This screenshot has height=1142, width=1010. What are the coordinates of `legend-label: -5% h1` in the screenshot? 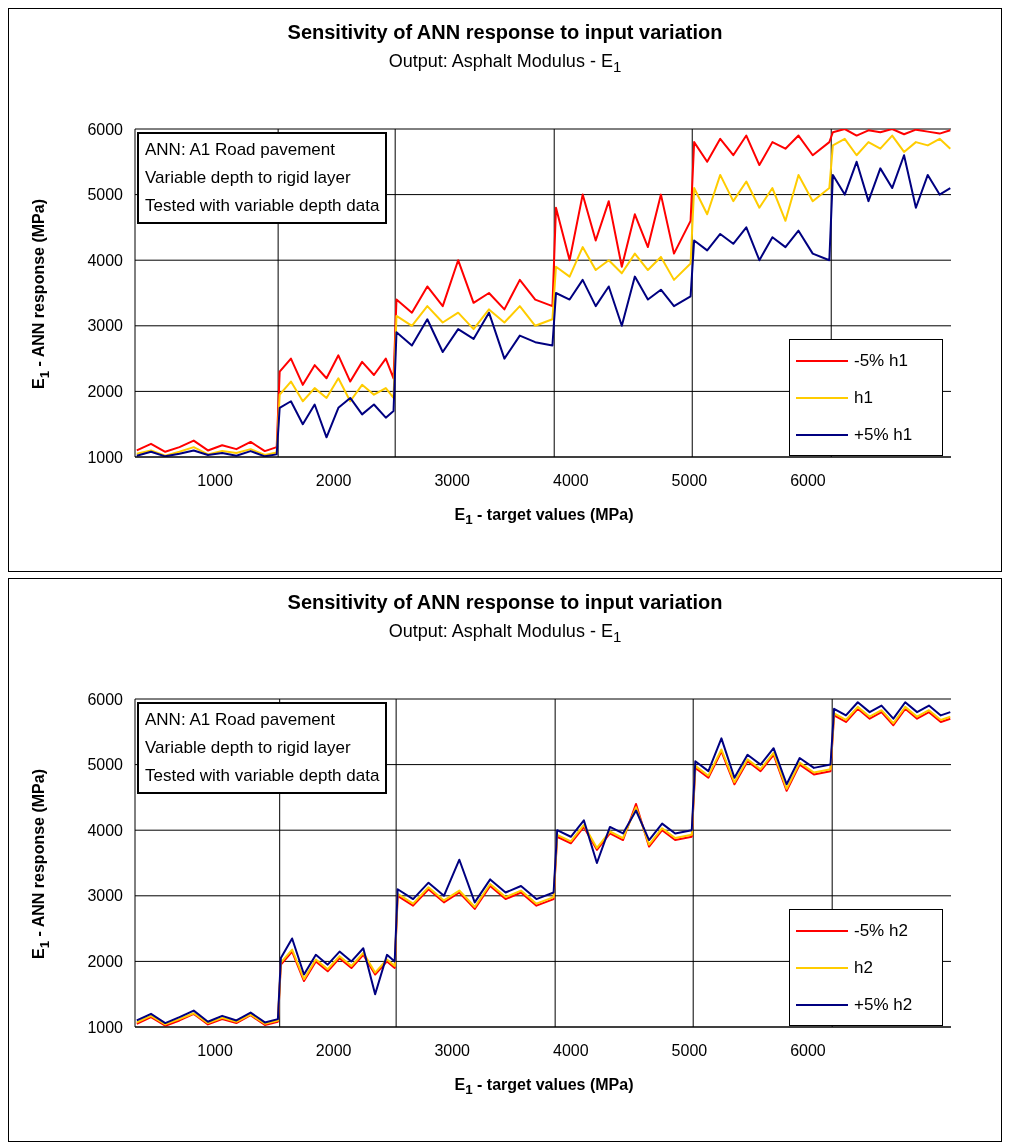 It's located at (881, 361).